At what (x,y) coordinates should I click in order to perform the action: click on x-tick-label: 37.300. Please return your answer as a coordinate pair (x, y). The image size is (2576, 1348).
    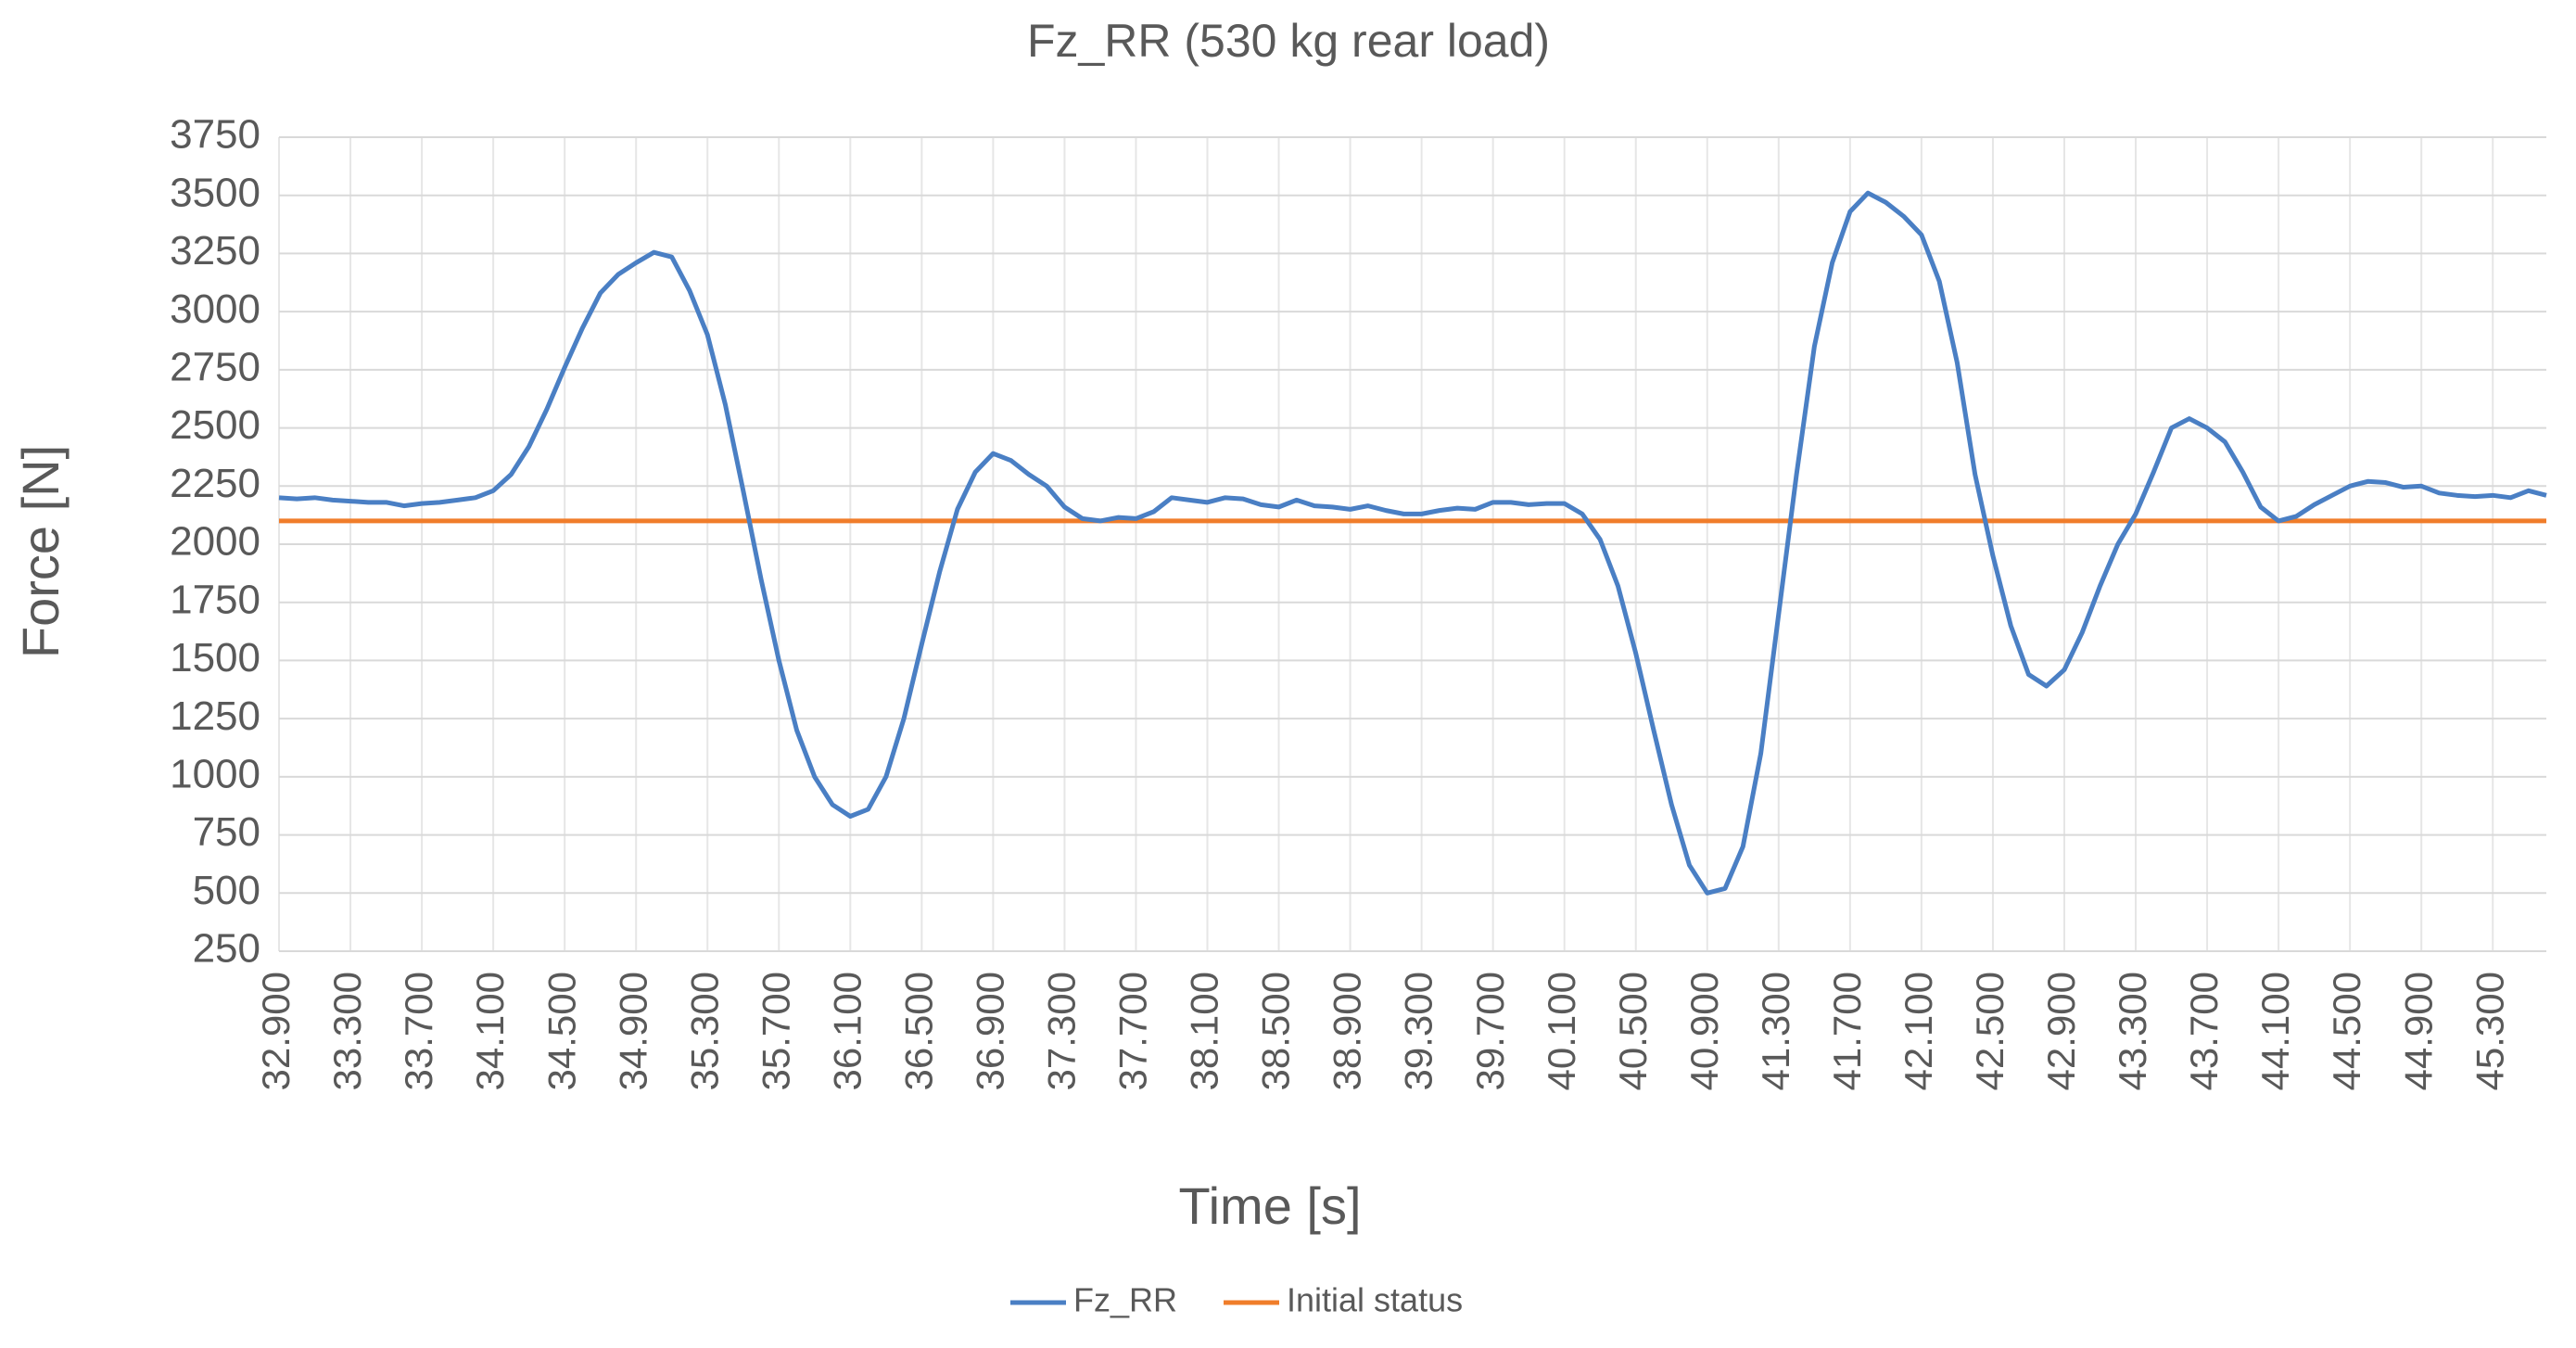
    Looking at the image, I should click on (1062, 1031).